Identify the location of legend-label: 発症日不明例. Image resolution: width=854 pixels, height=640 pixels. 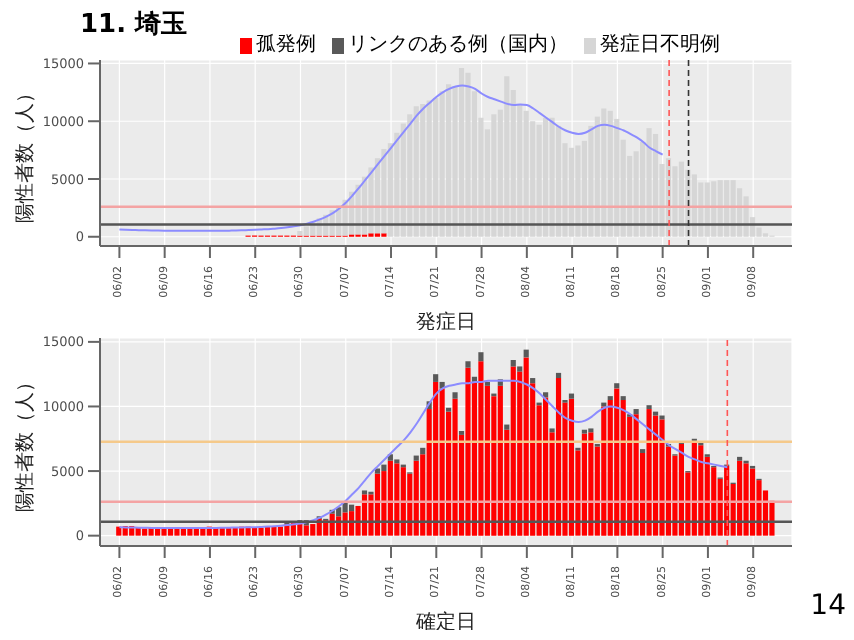
(660, 45).